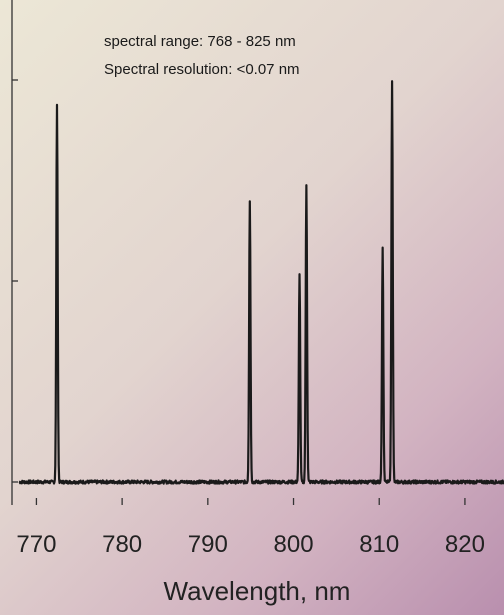 The image size is (504, 615). Describe the element at coordinates (250, 544) in the screenshot. I see `x-axis-tick-labels: 770 780 790 800 810 820` at that location.